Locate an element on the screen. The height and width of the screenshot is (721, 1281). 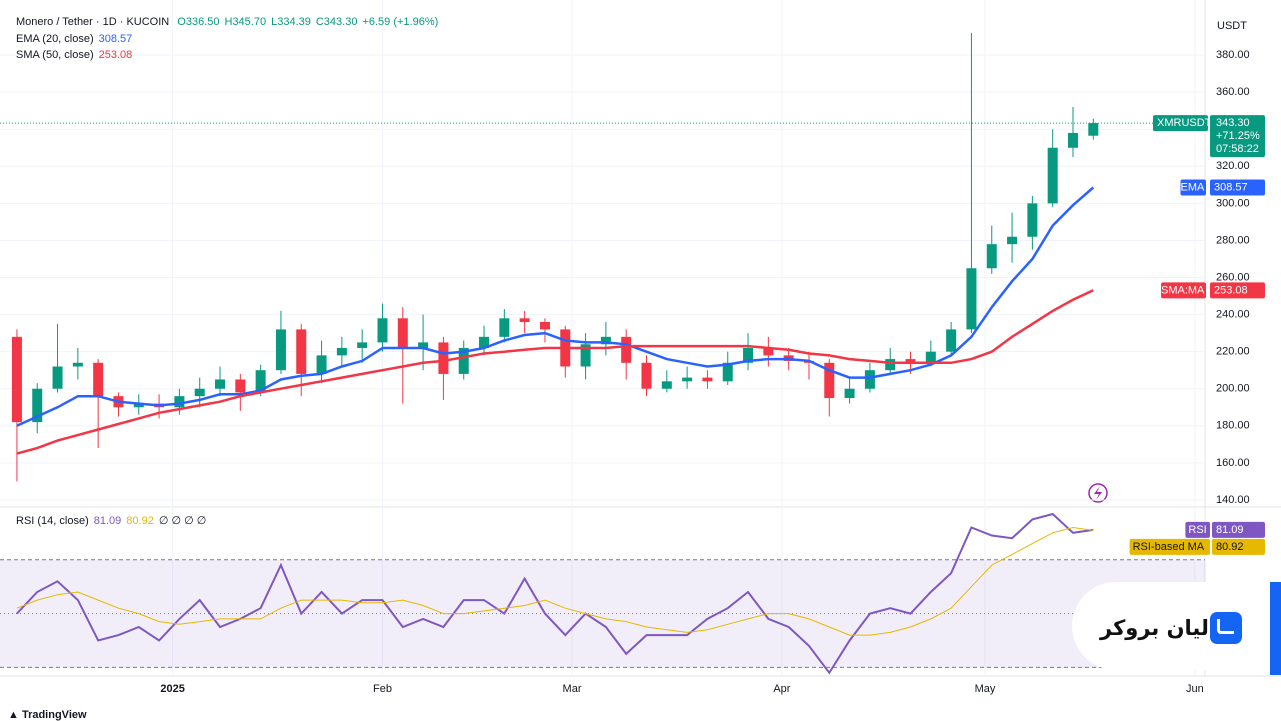
indicator-tag-text: EMA is located at coordinates (1193, 187).